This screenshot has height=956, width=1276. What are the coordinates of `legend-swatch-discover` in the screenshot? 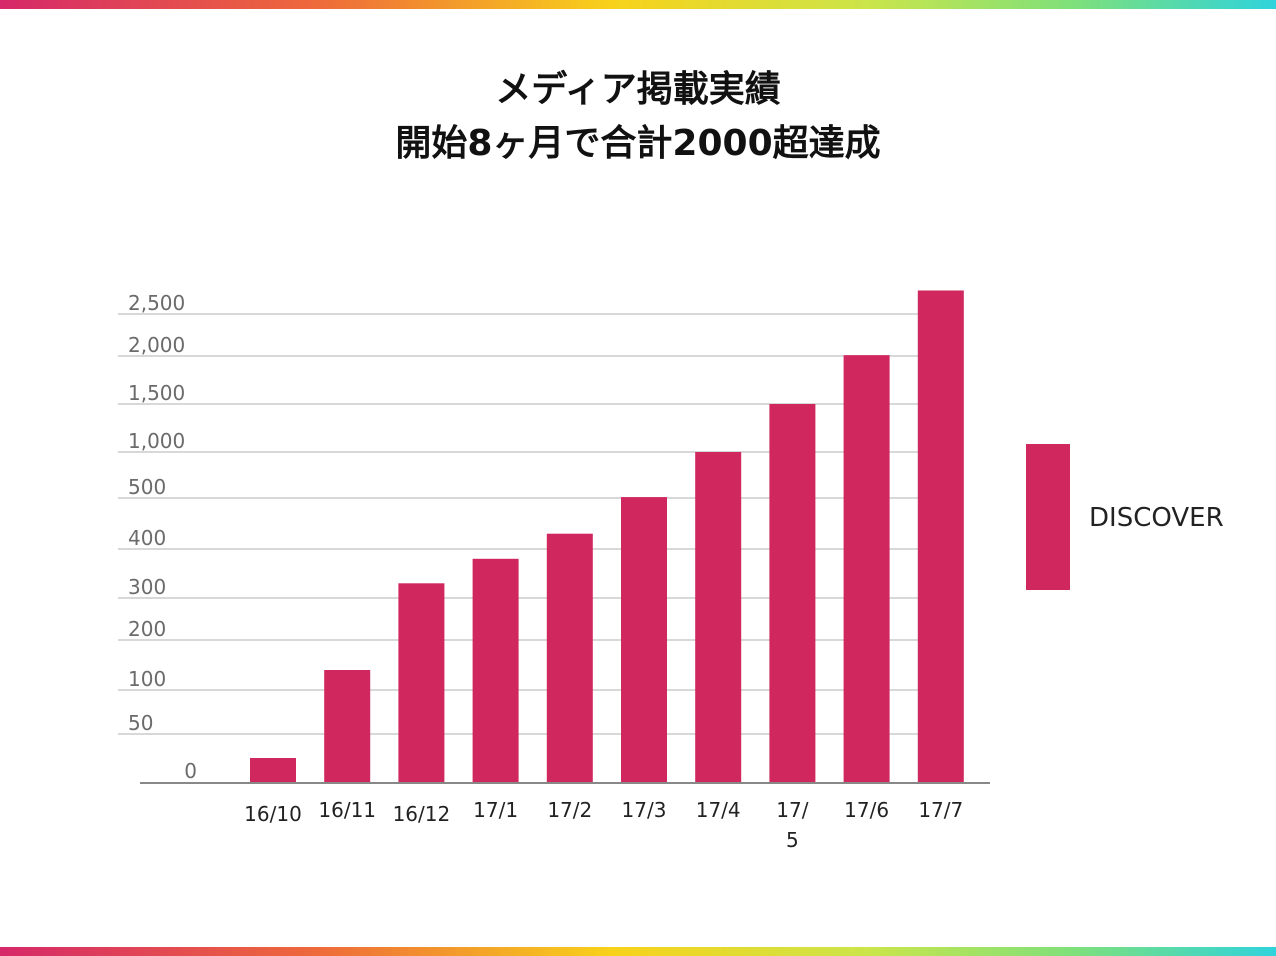 It's located at (1048, 517).